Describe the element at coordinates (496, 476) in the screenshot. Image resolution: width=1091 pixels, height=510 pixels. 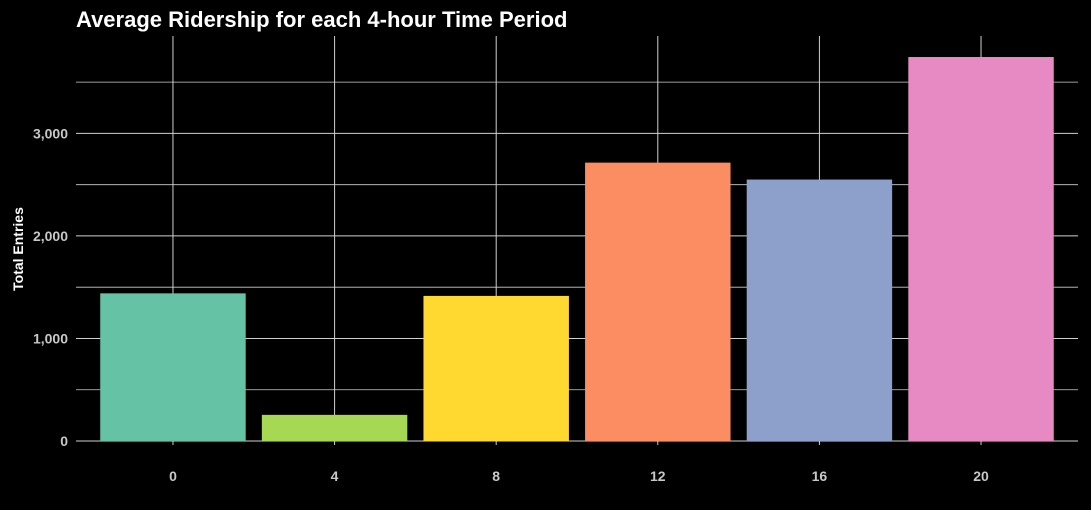
I see `x-tick-label: 8` at that location.